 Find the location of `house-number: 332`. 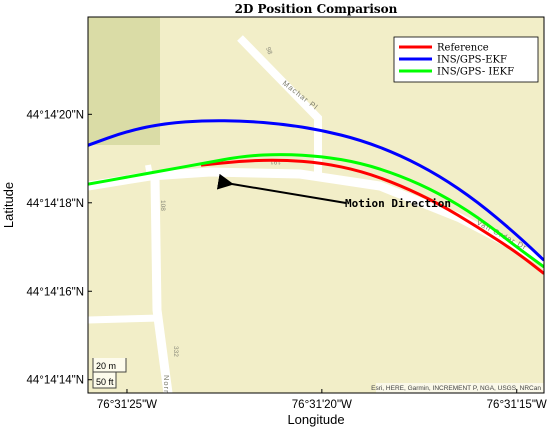

house-number: 332 is located at coordinates (175, 351).